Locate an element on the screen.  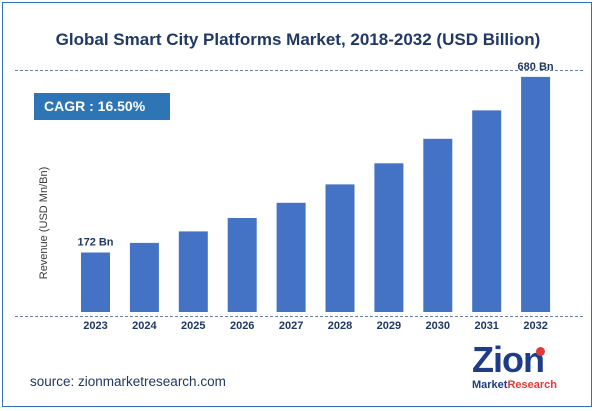
x-tick-2024: 2024 is located at coordinates (144, 326).